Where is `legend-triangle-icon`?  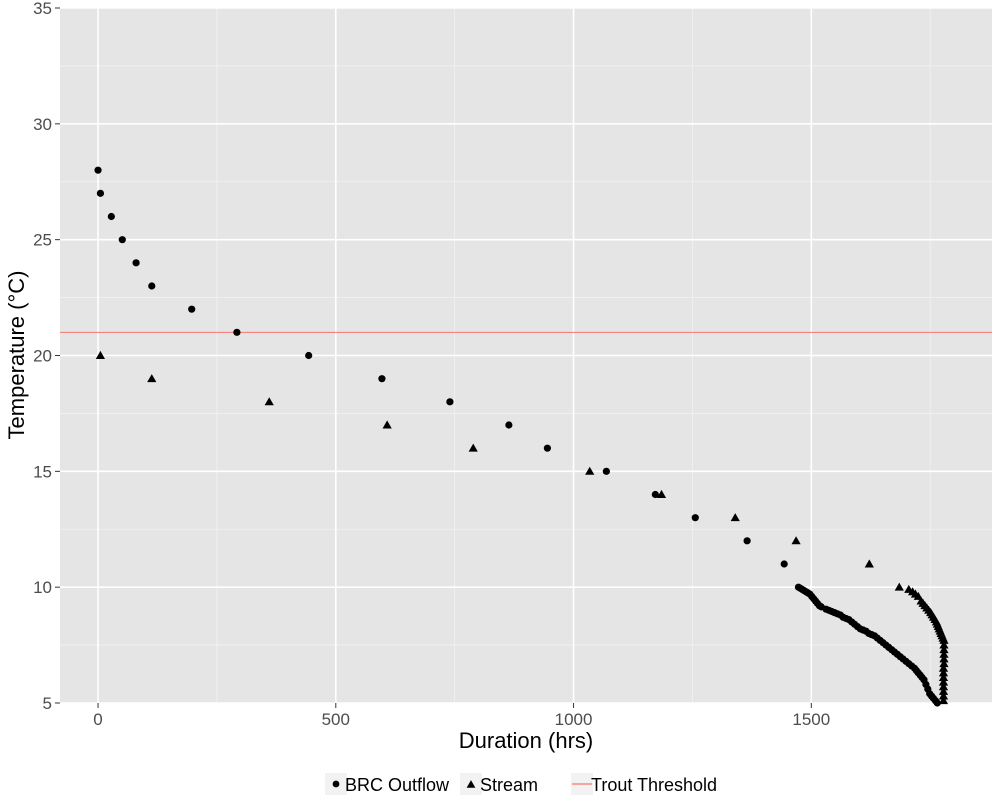
legend-triangle-icon is located at coordinates (471, 784).